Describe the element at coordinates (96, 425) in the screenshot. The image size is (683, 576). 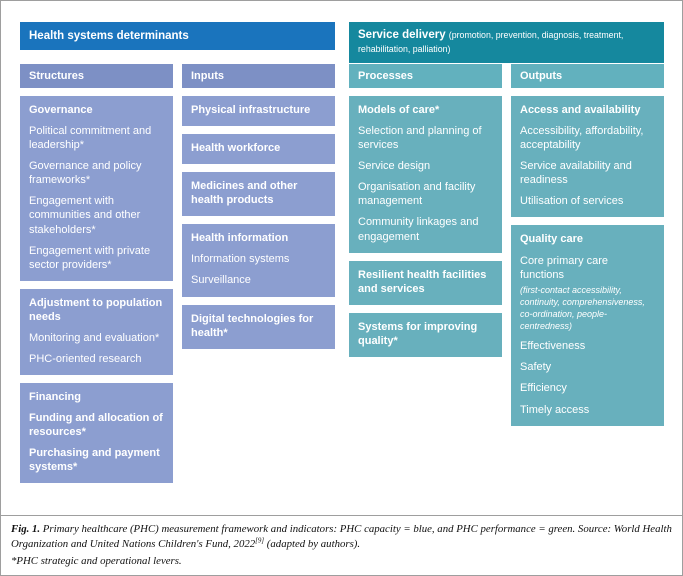
I see `framework-item: Funding and allocation of resources*` at that location.